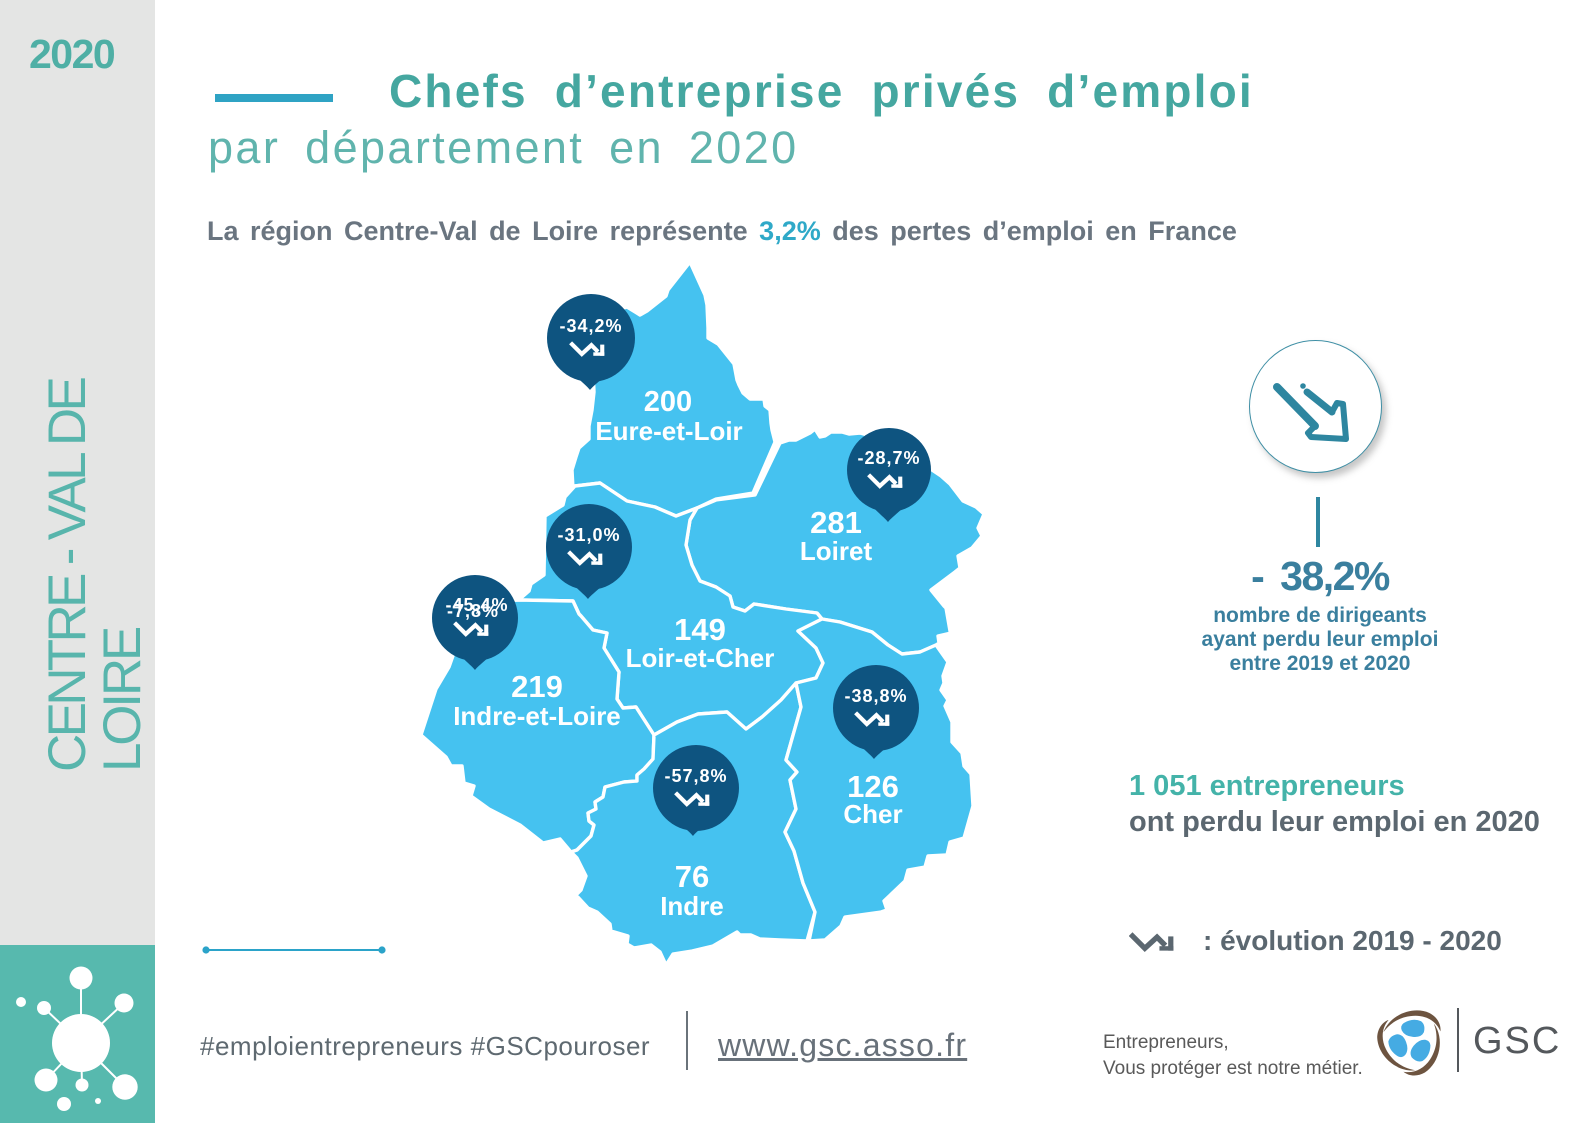 This screenshot has height=1123, width=1588. What do you see at coordinates (872, 814) in the screenshot?
I see `svg-text: Cher` at bounding box center [872, 814].